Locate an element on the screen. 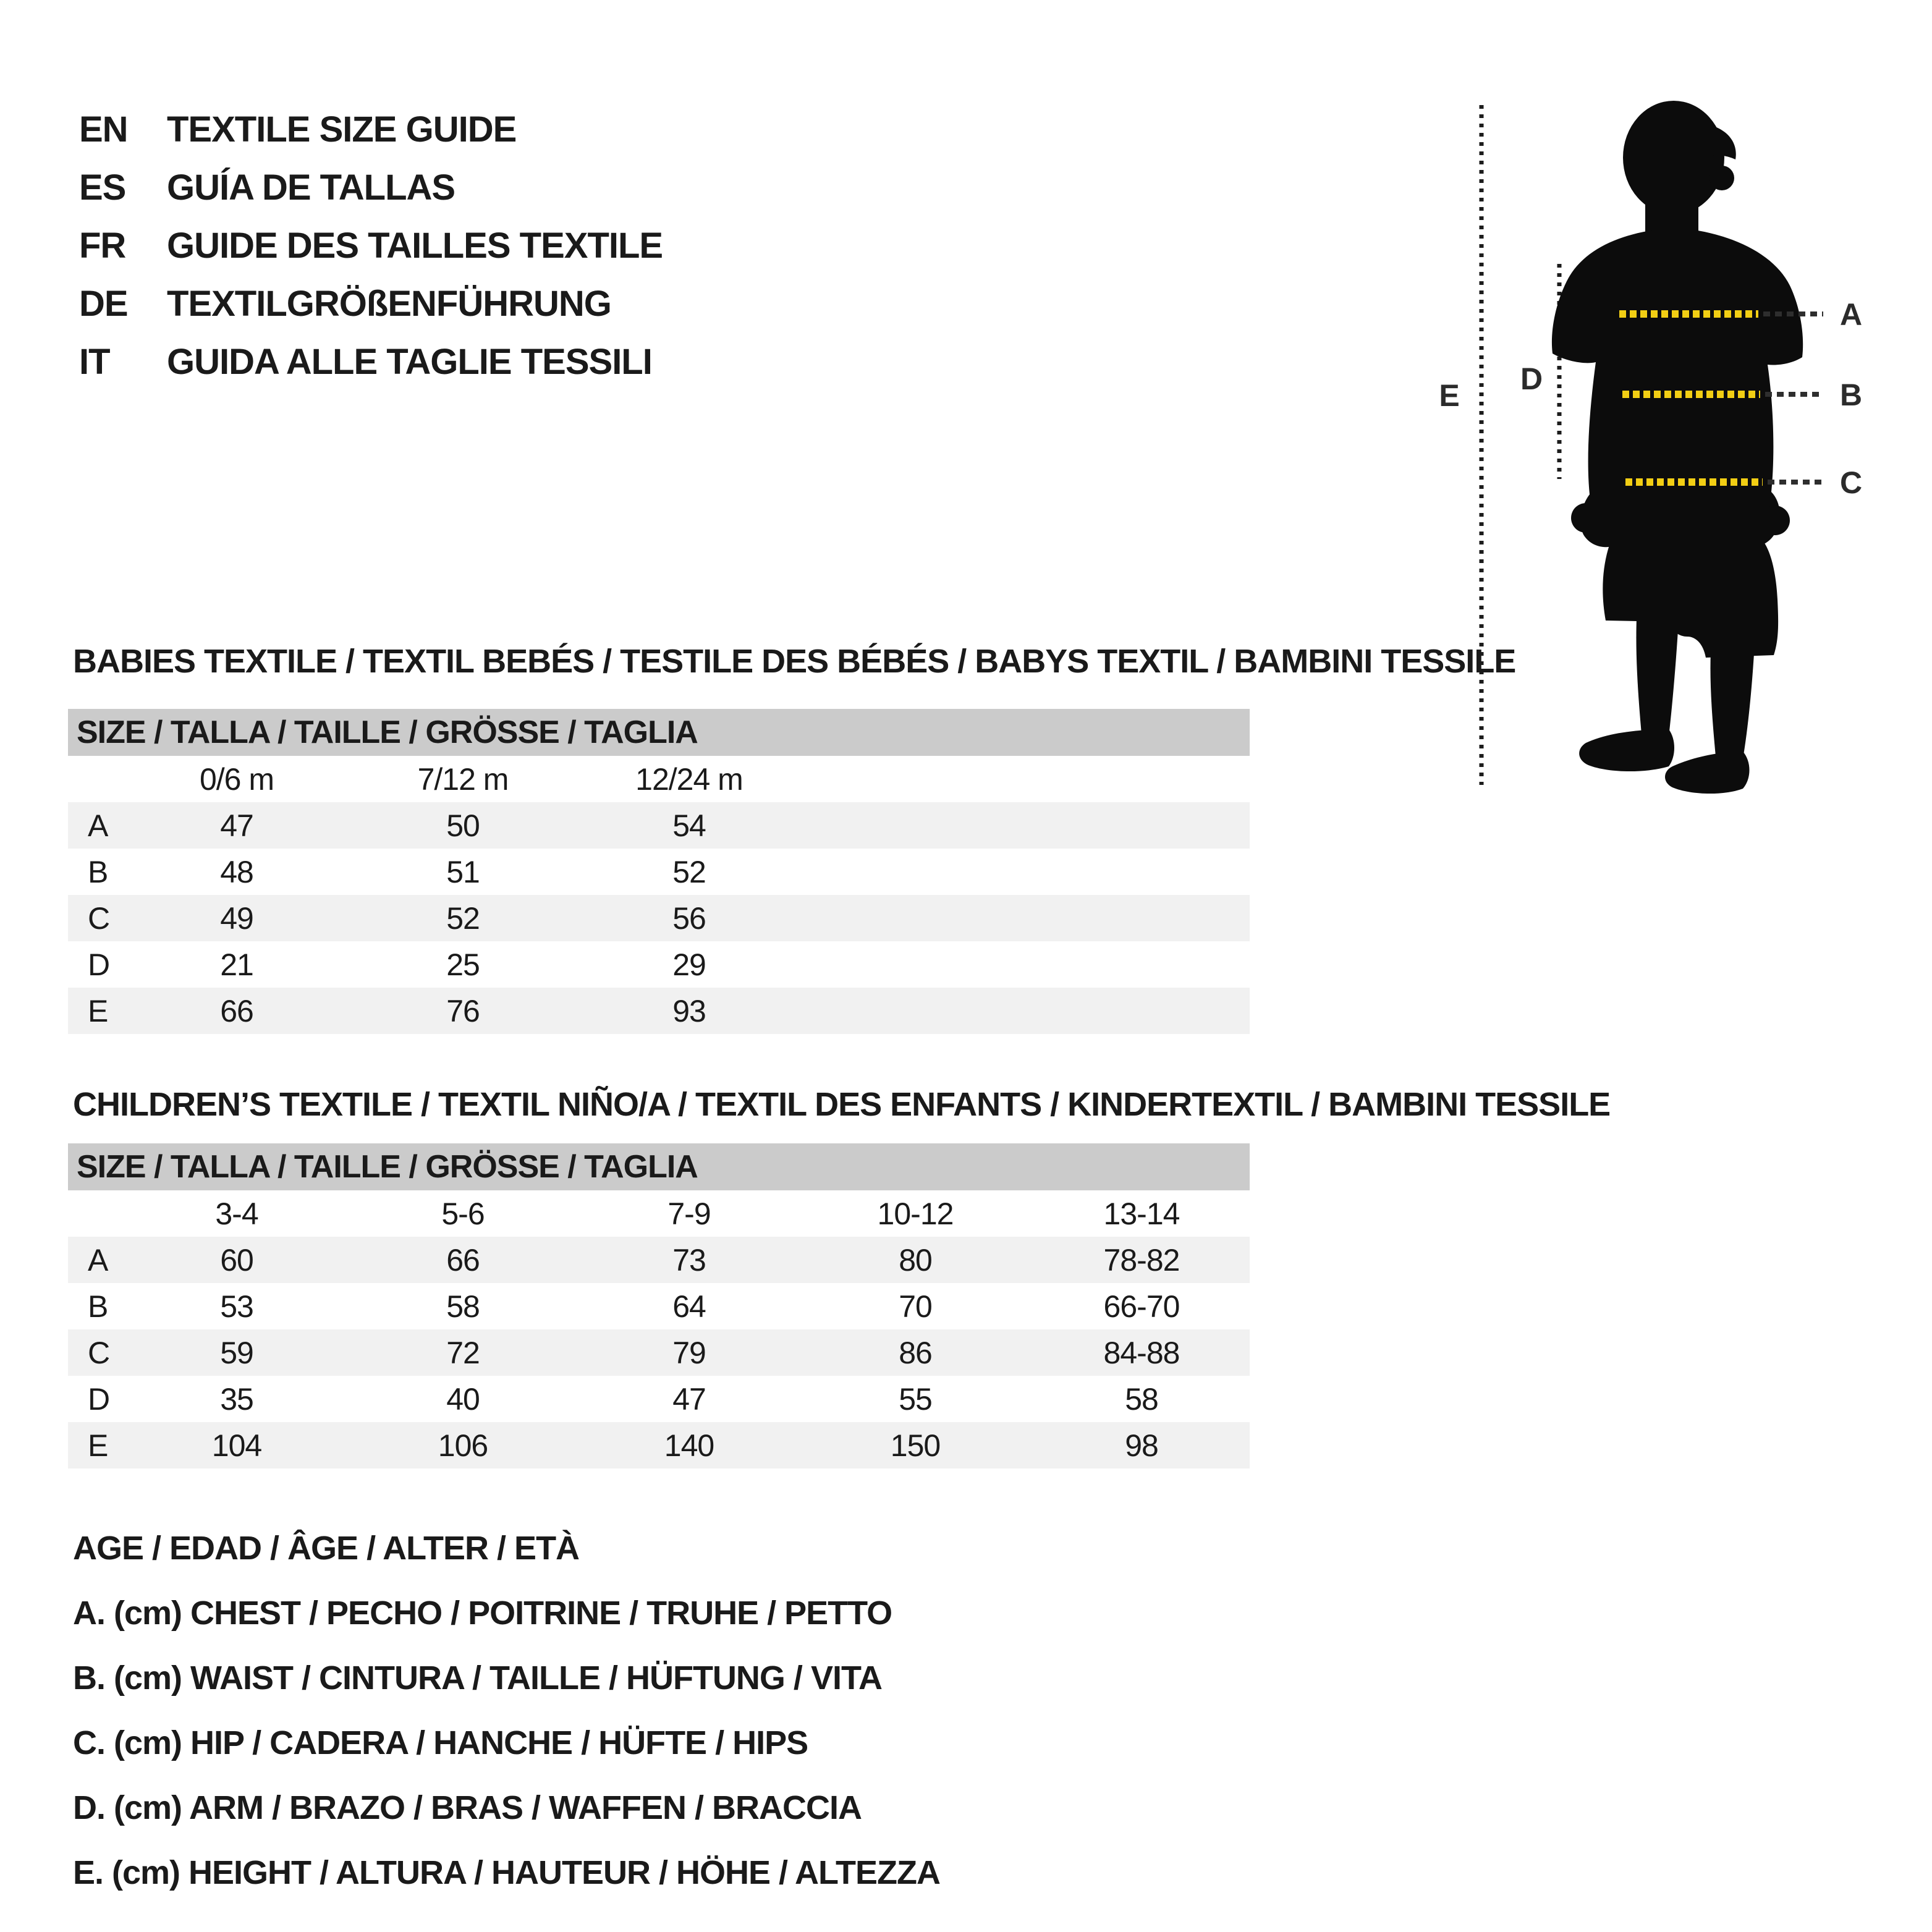  table-row: A 60 66 73 80 78-82 is located at coordinates (659, 1260).